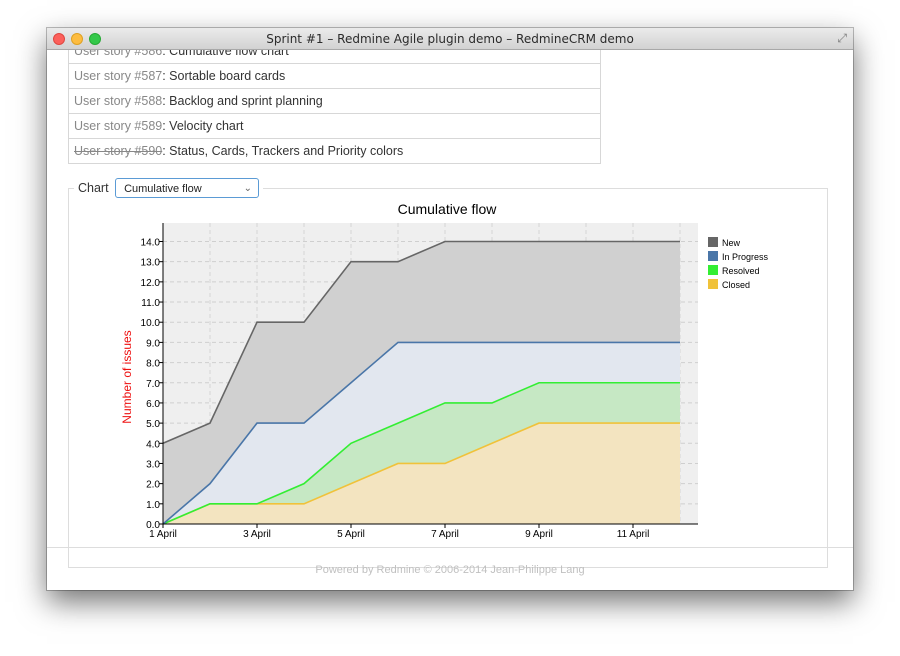 The image size is (900, 656). What do you see at coordinates (842, 38) in the screenshot?
I see `fullscreen-icon: ⤢` at bounding box center [842, 38].